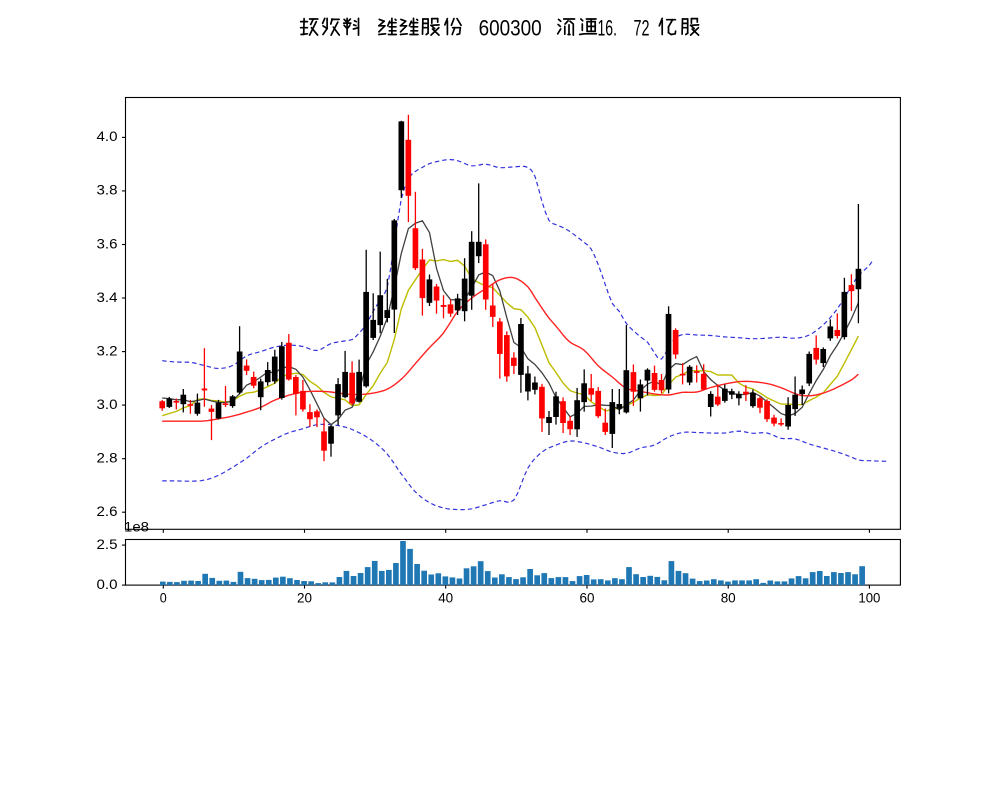  What do you see at coordinates (108, 297) in the screenshot?
I see `svg-text: 3.4` at bounding box center [108, 297].